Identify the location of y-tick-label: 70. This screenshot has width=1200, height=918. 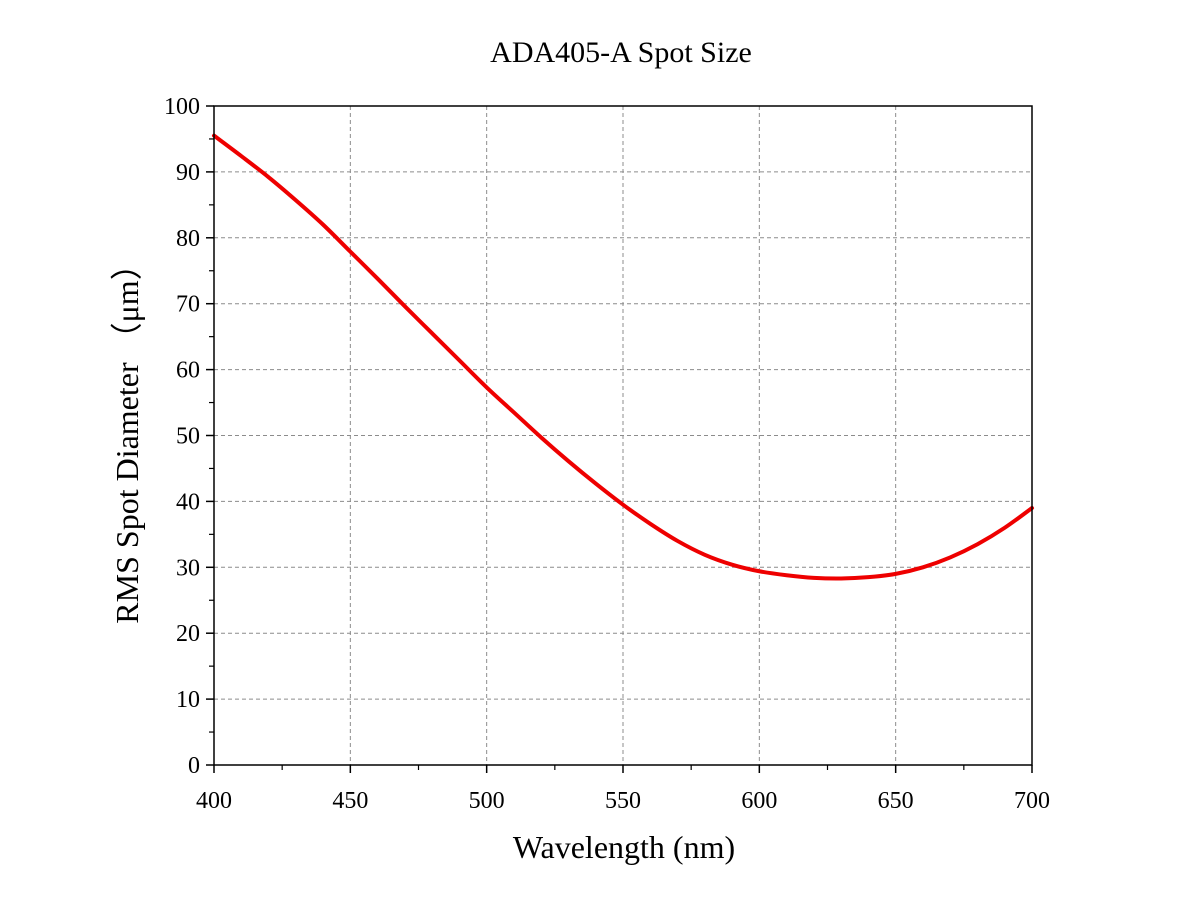
(188, 305).